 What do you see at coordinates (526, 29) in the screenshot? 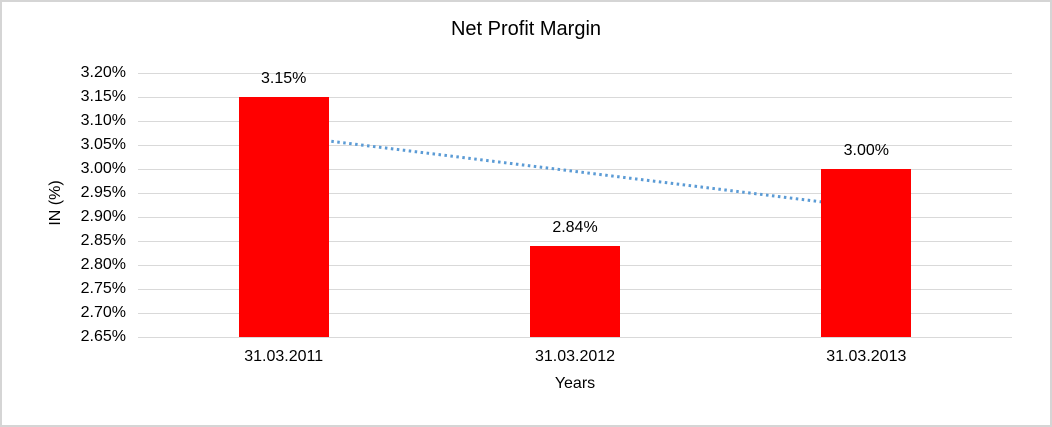
I see `chart-title: Net Profit Margin` at bounding box center [526, 29].